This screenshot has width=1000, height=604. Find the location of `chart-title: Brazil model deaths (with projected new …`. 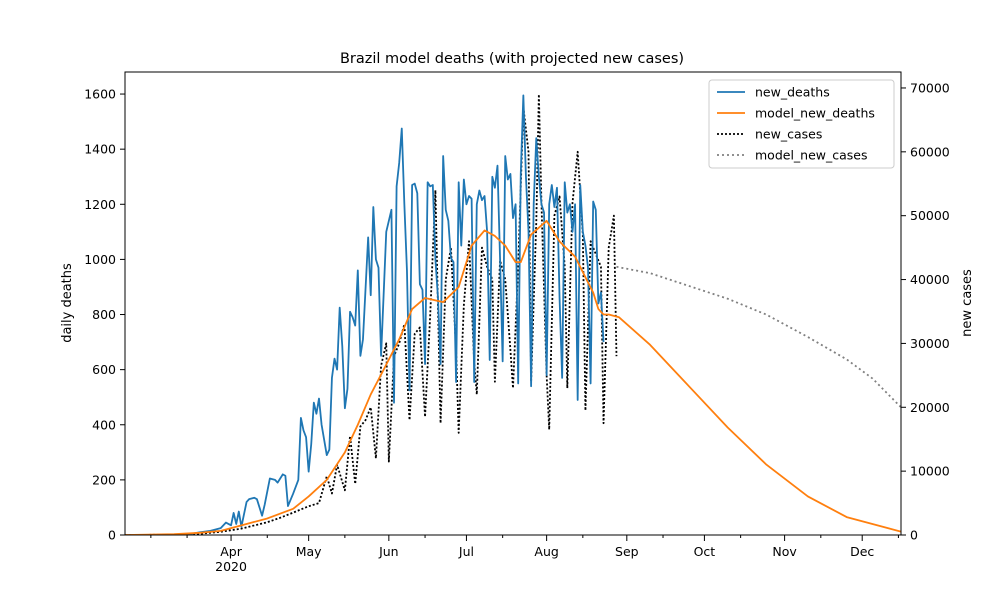

chart-title: Brazil model deaths (with projected new … is located at coordinates (512, 59).